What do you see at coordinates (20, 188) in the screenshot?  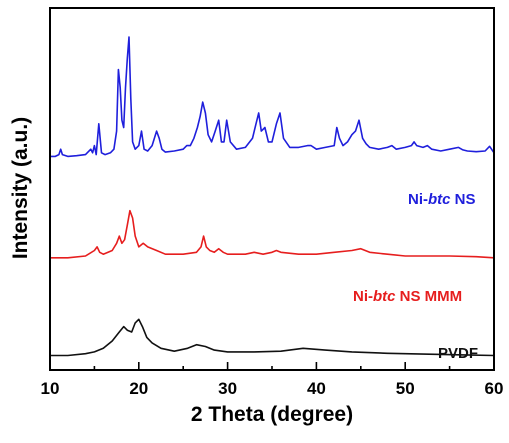 I see `y-axis-title: Intensity (a.u.)` at bounding box center [20, 188].